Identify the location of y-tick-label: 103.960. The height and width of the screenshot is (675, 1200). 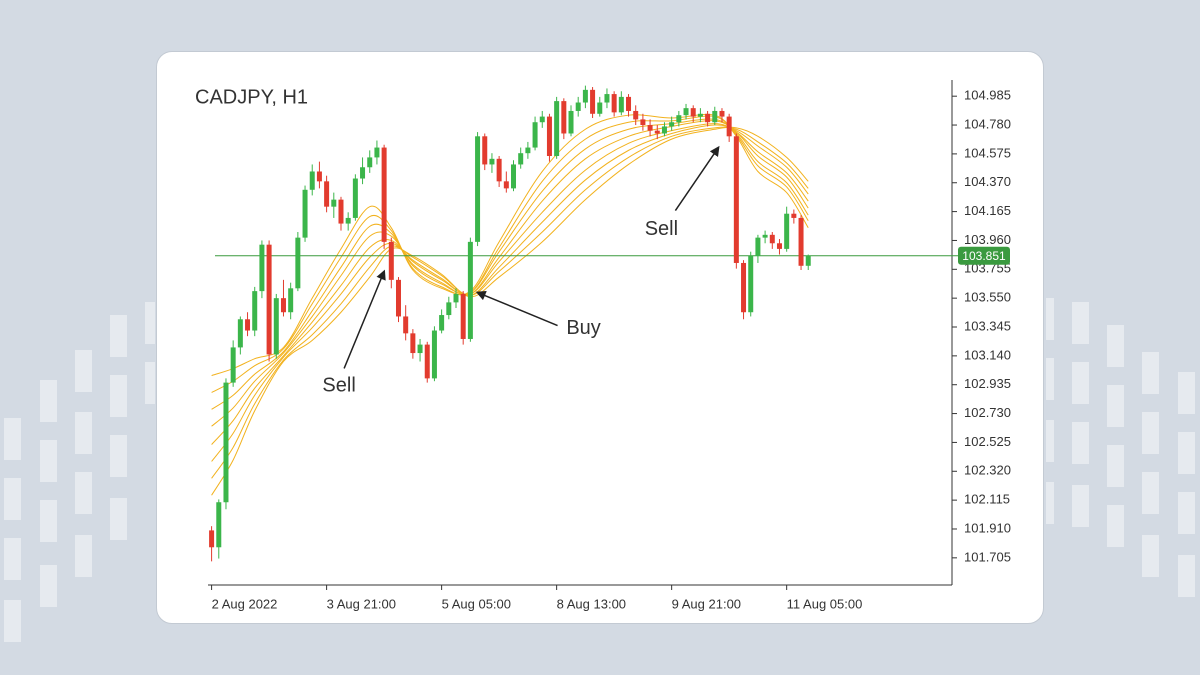
(987, 239).